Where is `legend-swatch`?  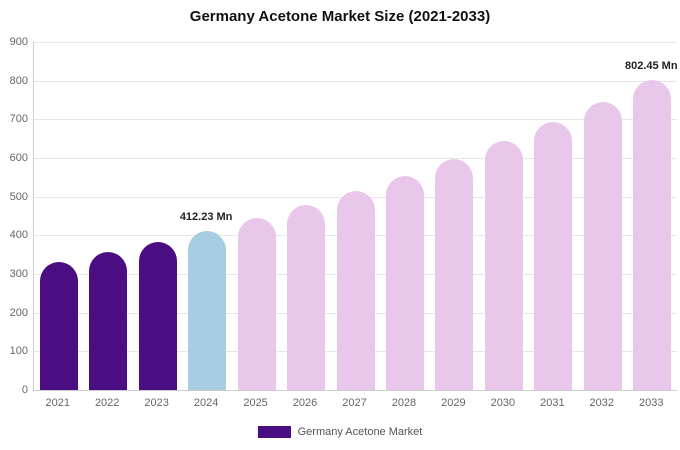 legend-swatch is located at coordinates (274, 432).